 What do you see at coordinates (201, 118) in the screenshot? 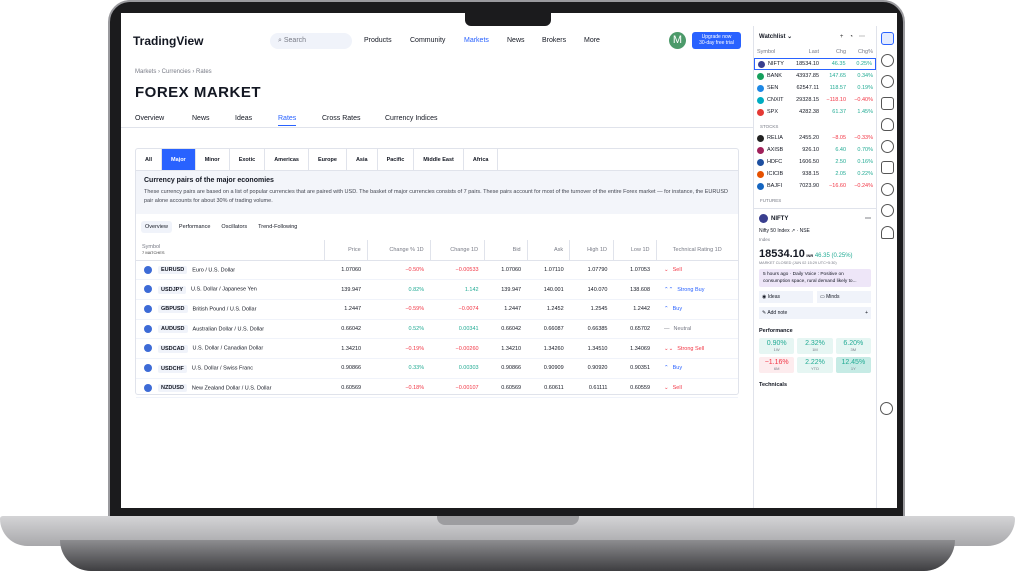
I see `tab-news: News` at bounding box center [201, 118].